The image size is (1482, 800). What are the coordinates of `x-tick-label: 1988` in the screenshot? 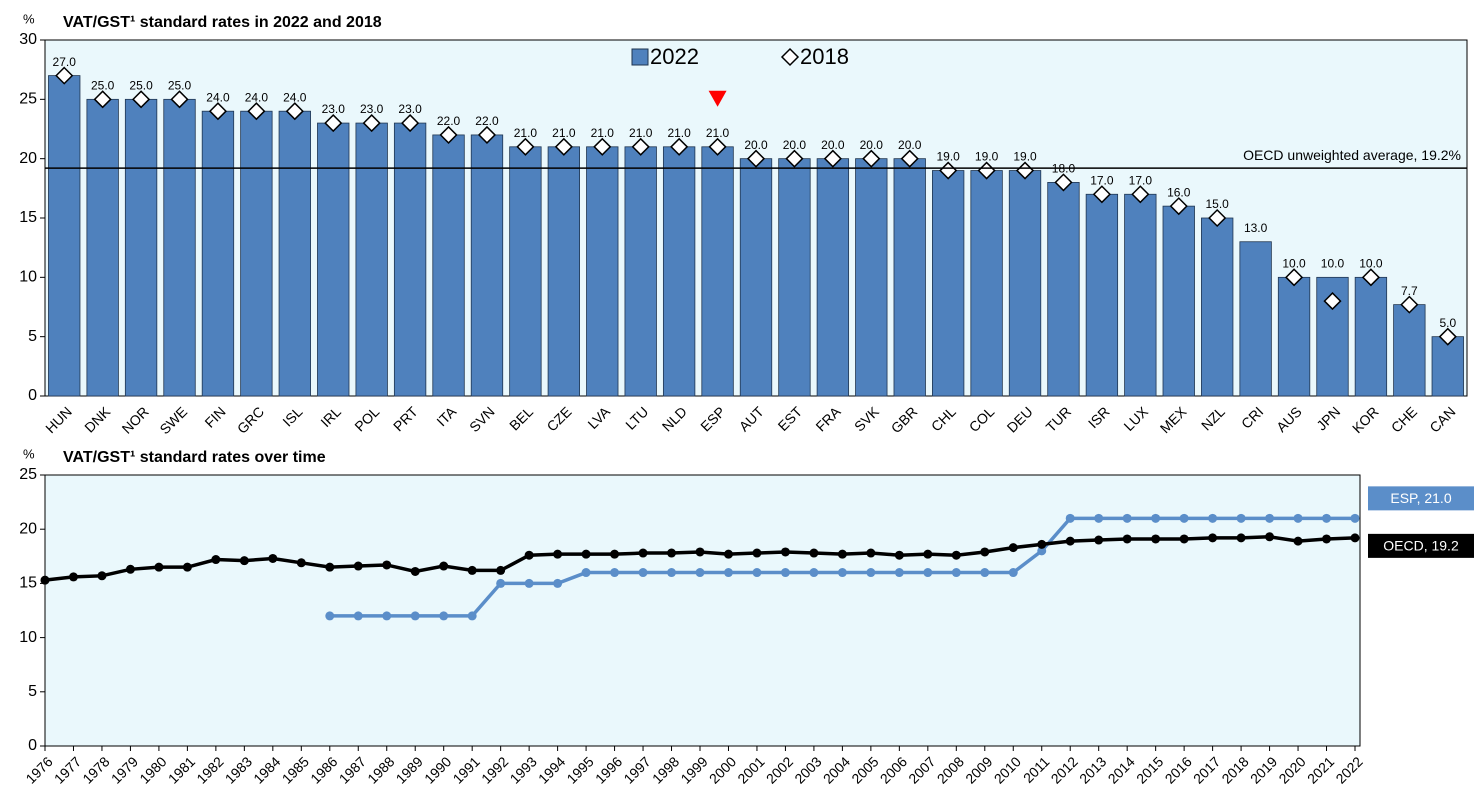 It's located at (380, 769).